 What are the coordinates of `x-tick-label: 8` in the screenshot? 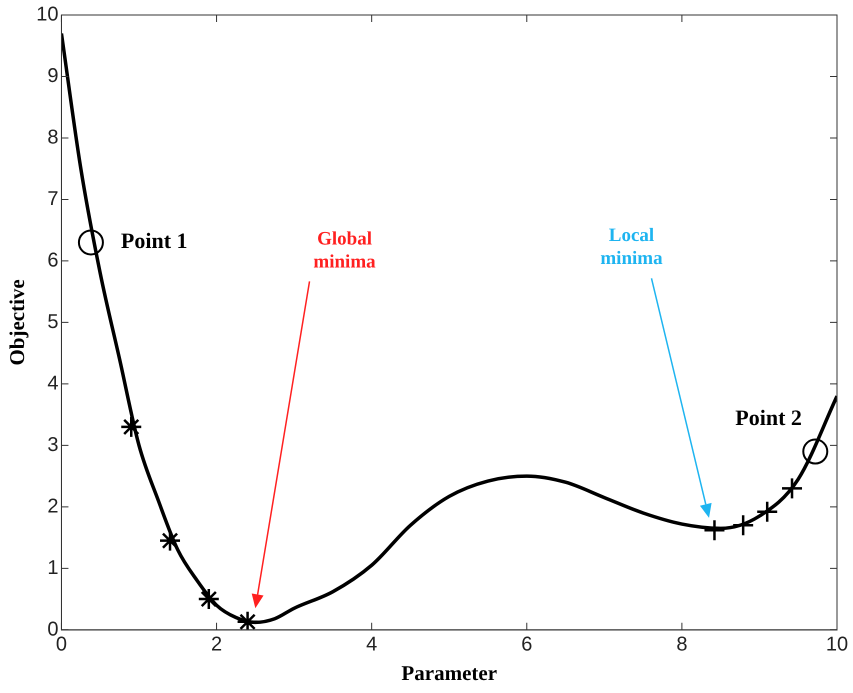 It's located at (682, 644).